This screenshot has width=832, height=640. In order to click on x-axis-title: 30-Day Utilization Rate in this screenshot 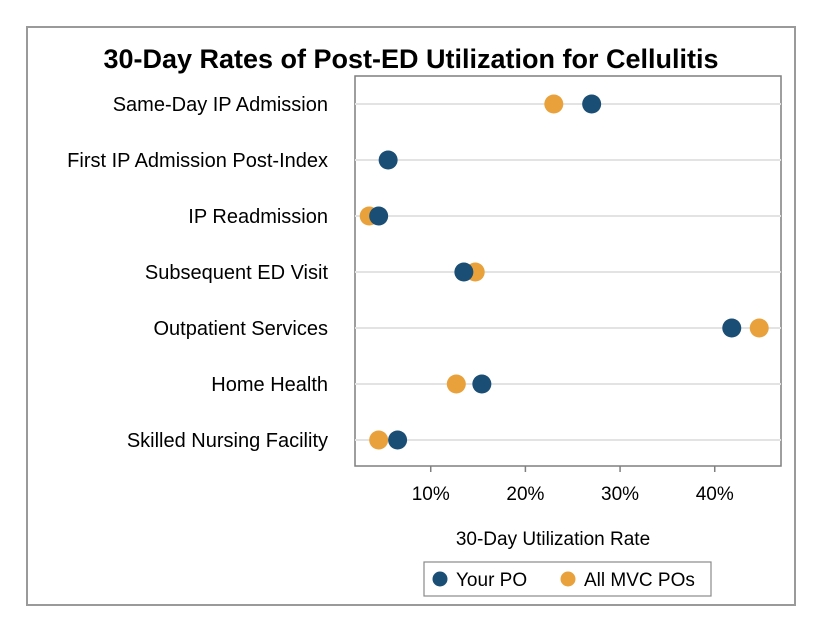, I will do `click(553, 539)`.